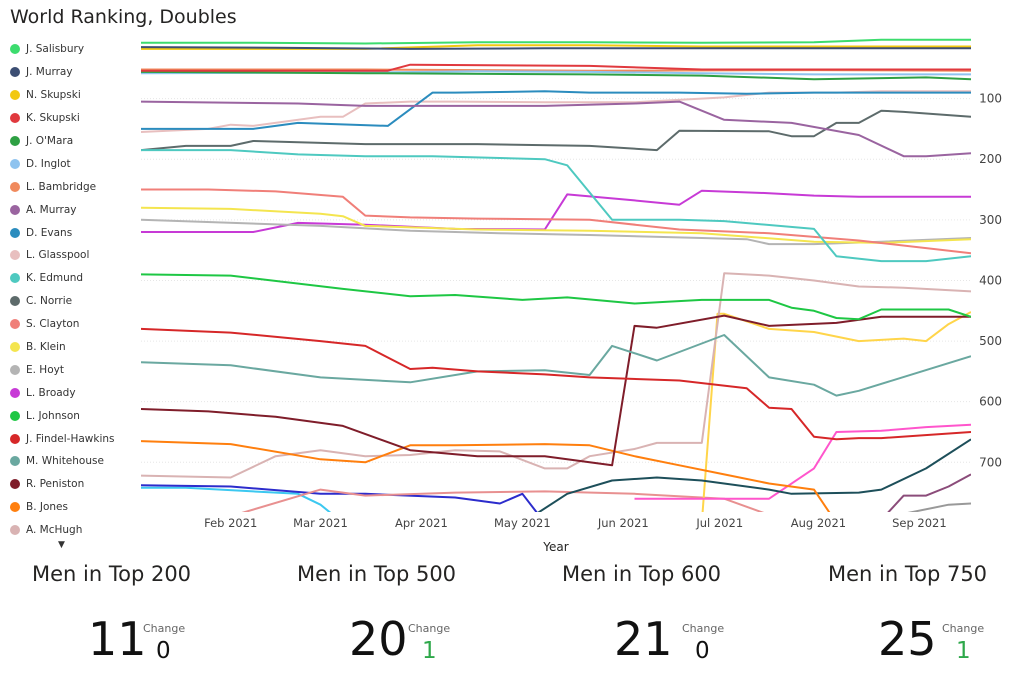 The height and width of the screenshot is (687, 1024). What do you see at coordinates (53, 118) in the screenshot?
I see `legend-label: K. Skupski` at bounding box center [53, 118].